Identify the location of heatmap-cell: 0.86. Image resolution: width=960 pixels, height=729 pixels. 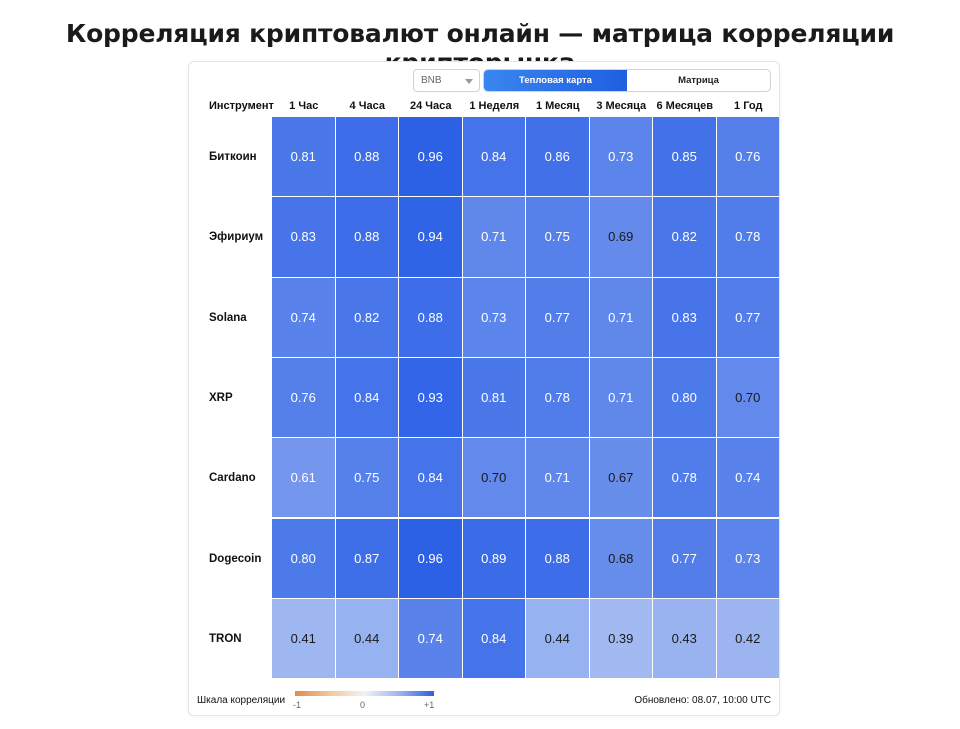
(557, 157).